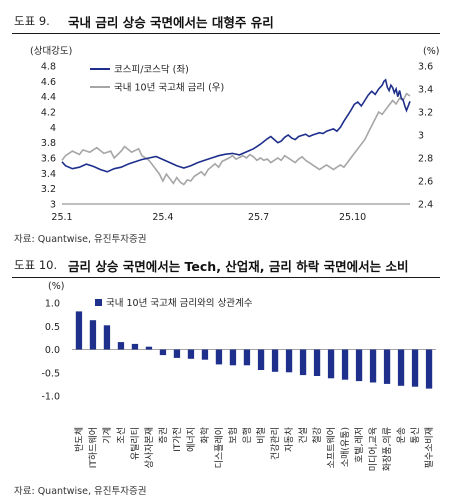  I want to click on left-y-tick-label: 3, so click(53, 205).